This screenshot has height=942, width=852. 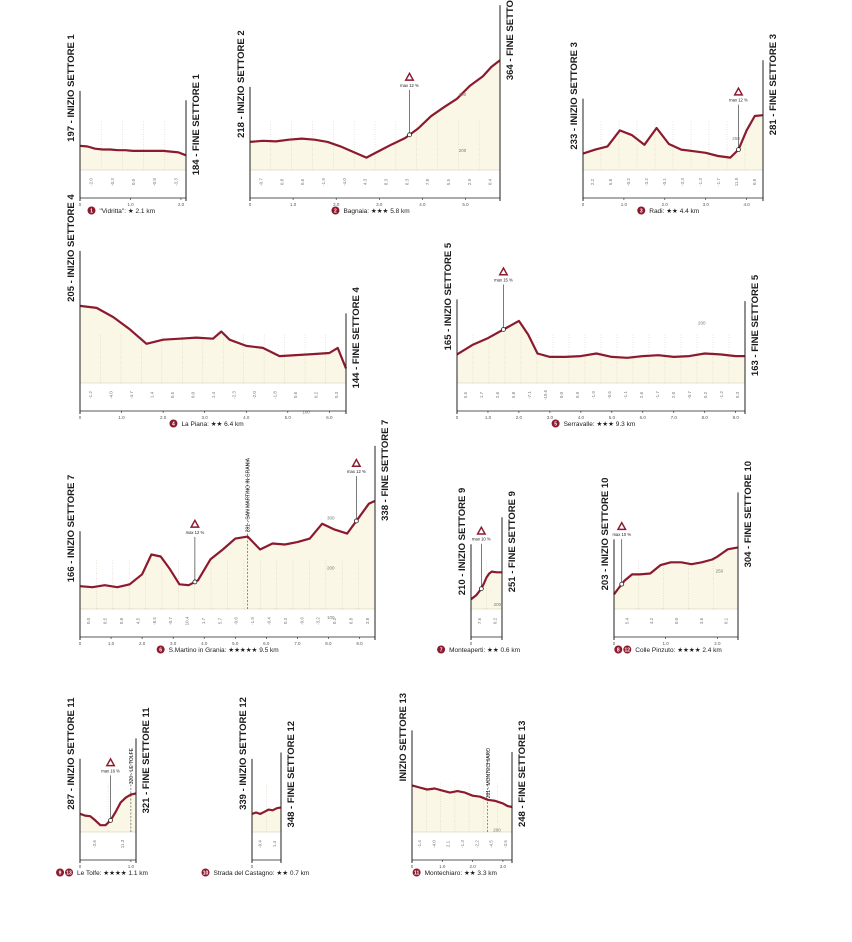 What do you see at coordinates (365, 181) in the screenshot?
I see `gradient-value: 4.3` at bounding box center [365, 181].